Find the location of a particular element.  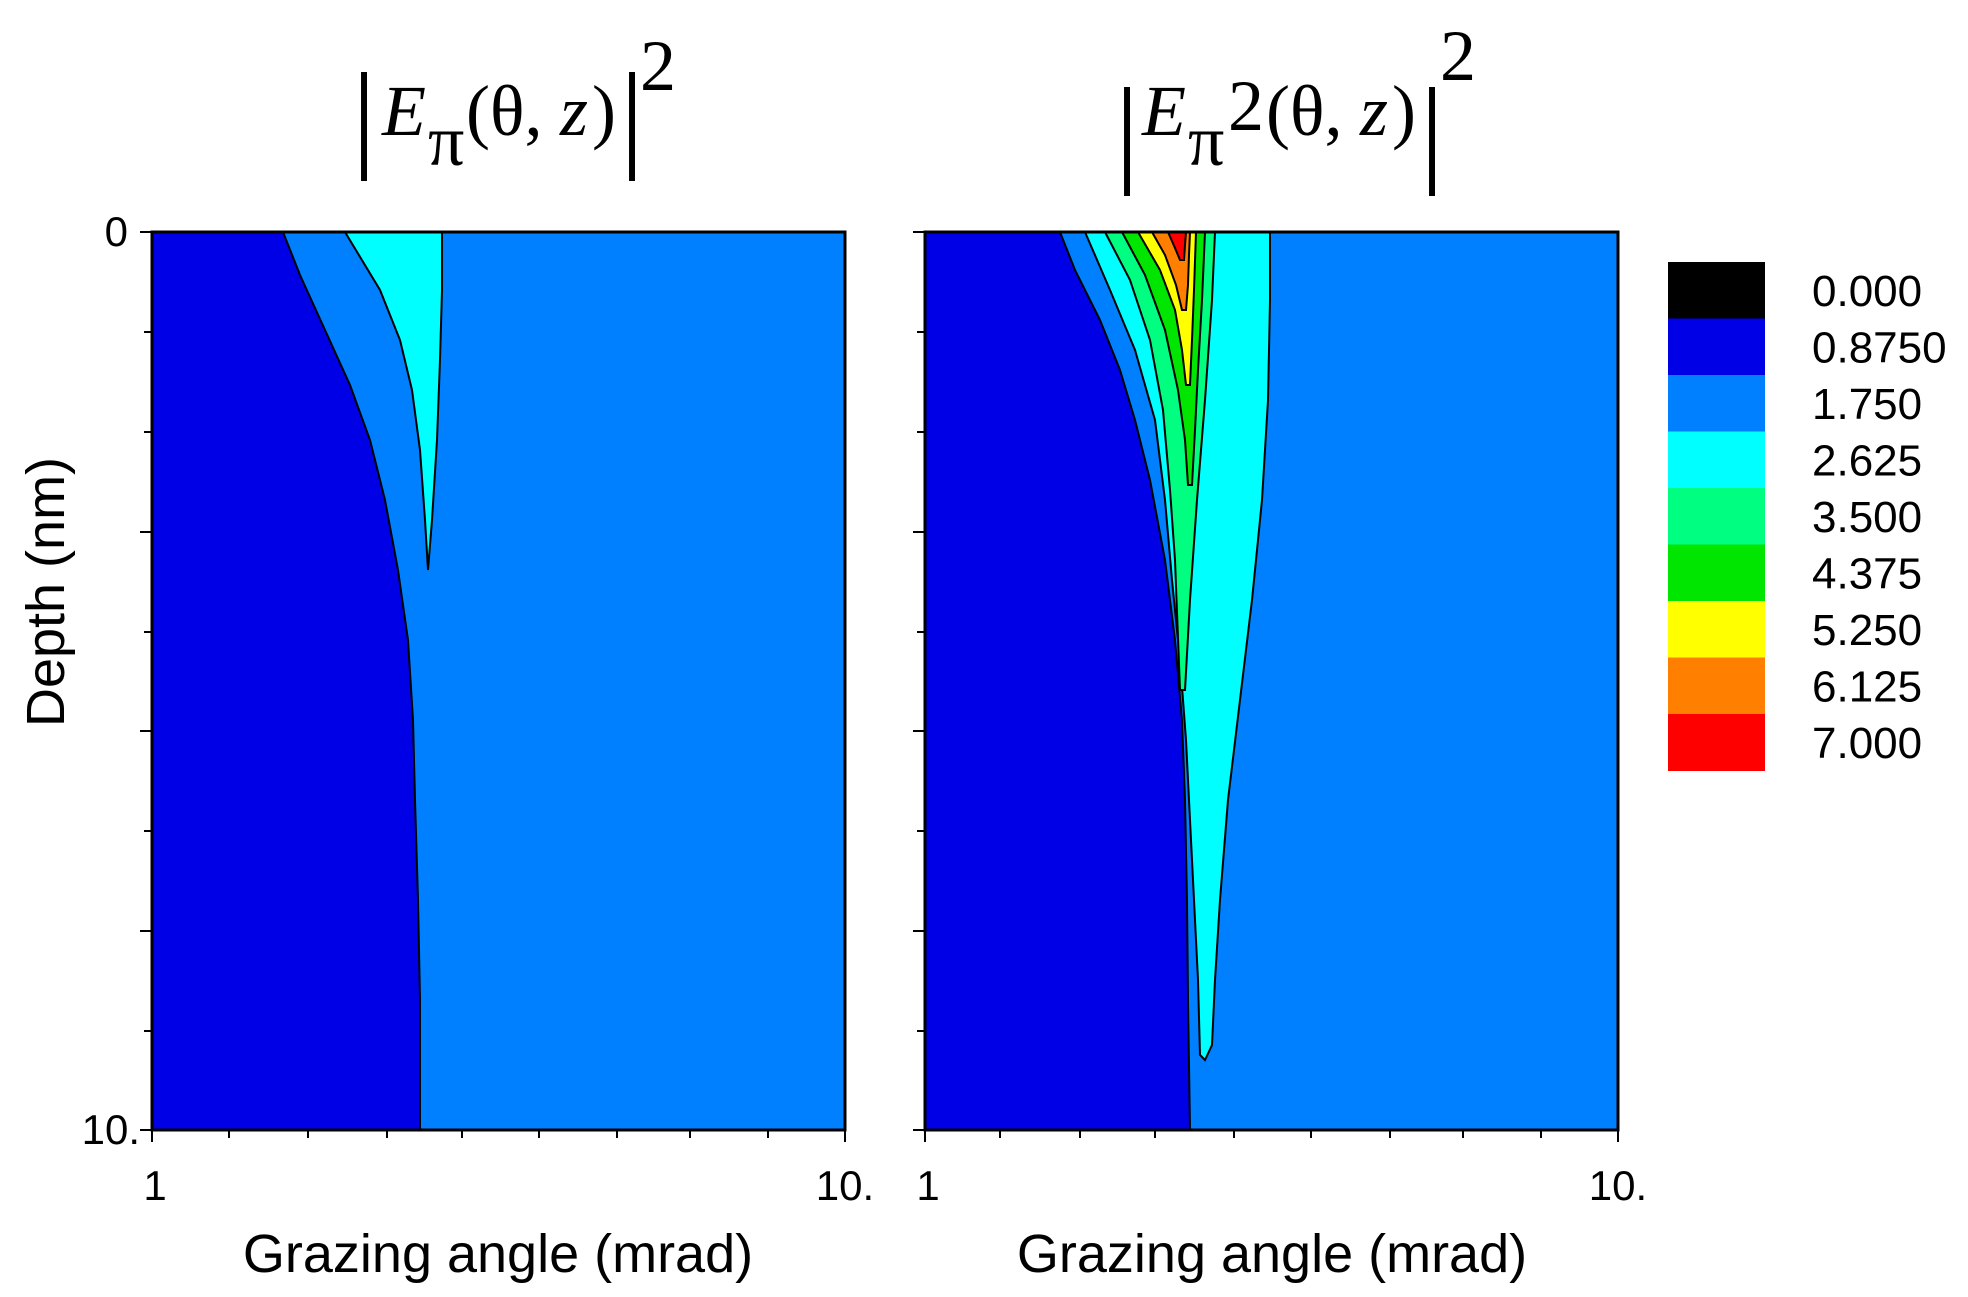

title-right-pi: π is located at coordinates (1206, 141).